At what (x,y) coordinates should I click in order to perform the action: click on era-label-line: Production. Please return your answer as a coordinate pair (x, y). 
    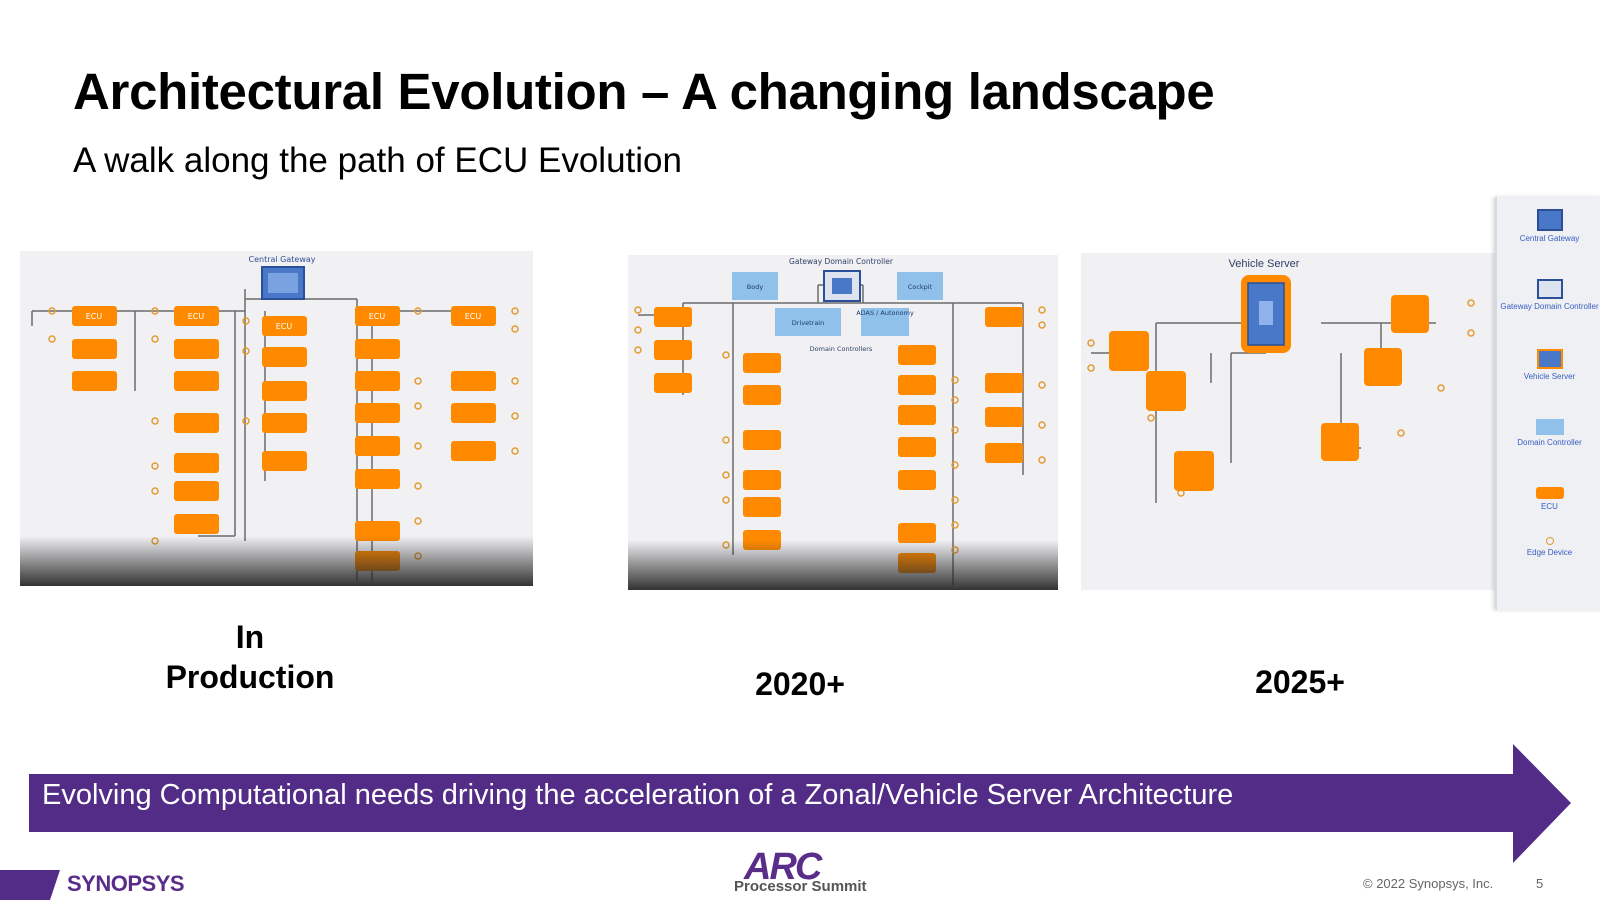
    Looking at the image, I should click on (250, 677).